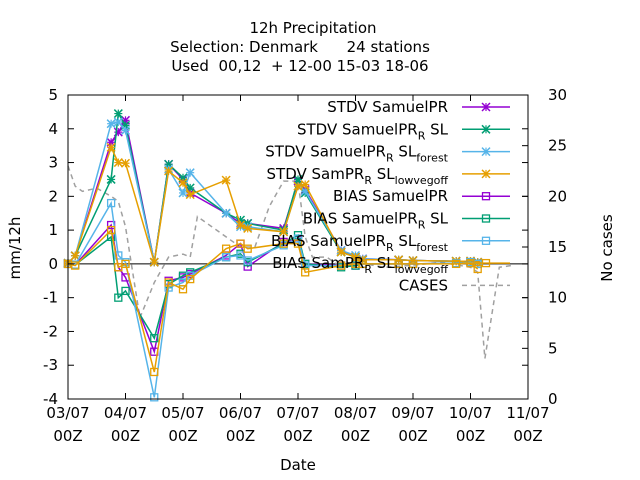 This screenshot has height=480, width=640. Describe the element at coordinates (412, 413) in the screenshot. I see `x-tick-label-date: 09/07` at that location.